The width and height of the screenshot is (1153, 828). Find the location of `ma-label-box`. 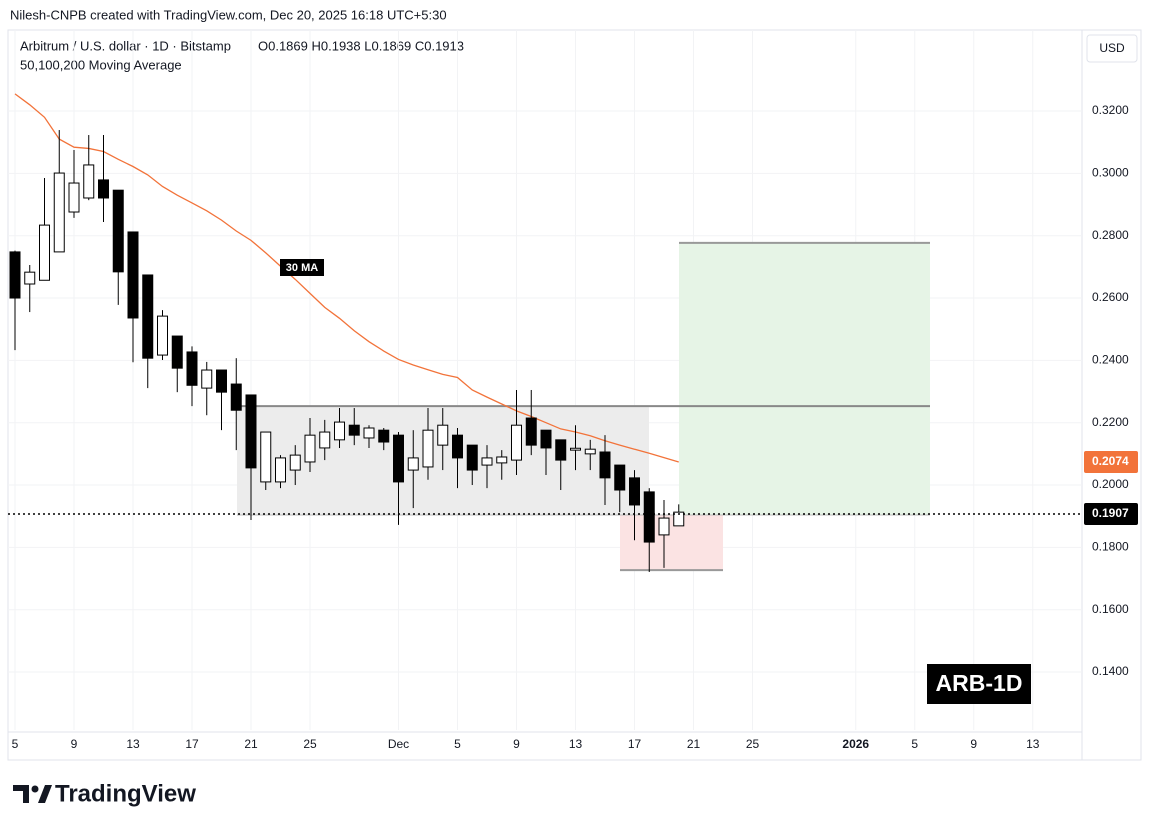

ma-label-box is located at coordinates (302, 267).